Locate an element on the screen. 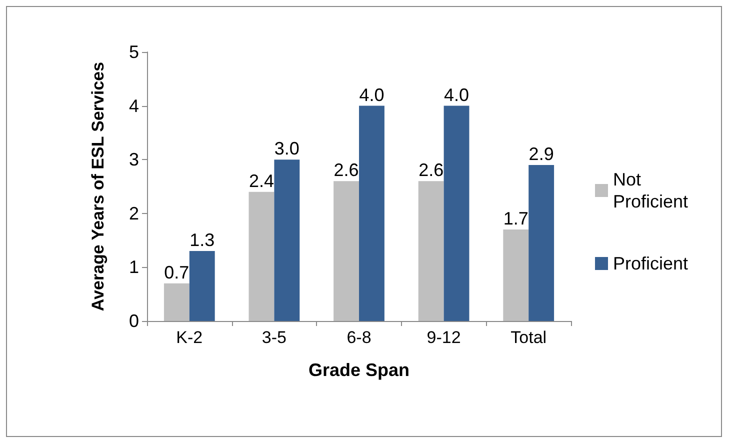  x-tick-label: 3-5 is located at coordinates (274, 337).